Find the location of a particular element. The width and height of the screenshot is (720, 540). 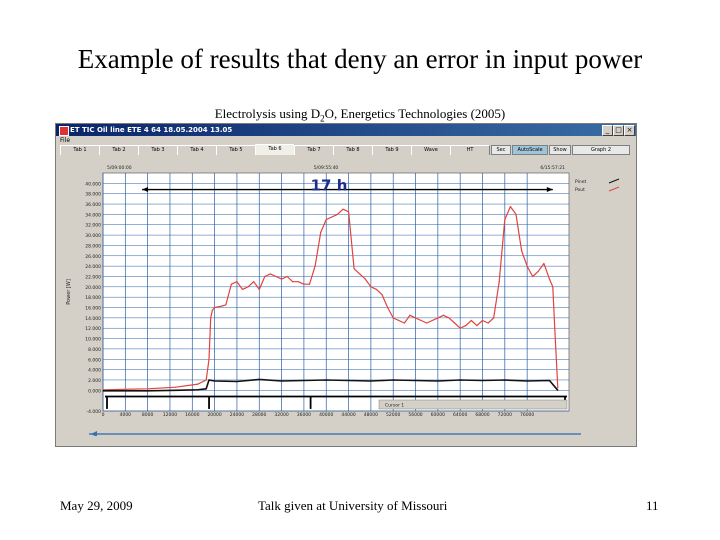

graph-select: Graph 2 is located at coordinates (601, 150).